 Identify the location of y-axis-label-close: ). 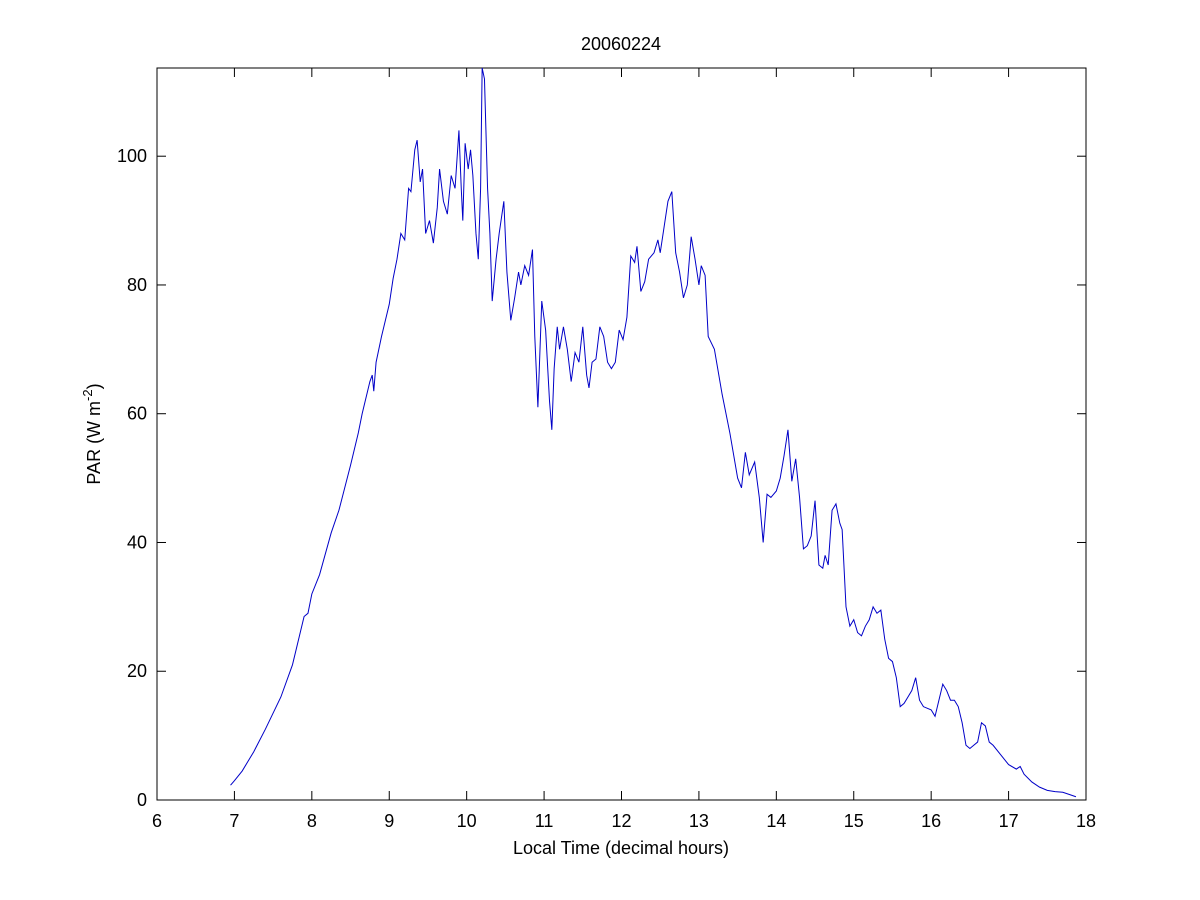
(94, 386).